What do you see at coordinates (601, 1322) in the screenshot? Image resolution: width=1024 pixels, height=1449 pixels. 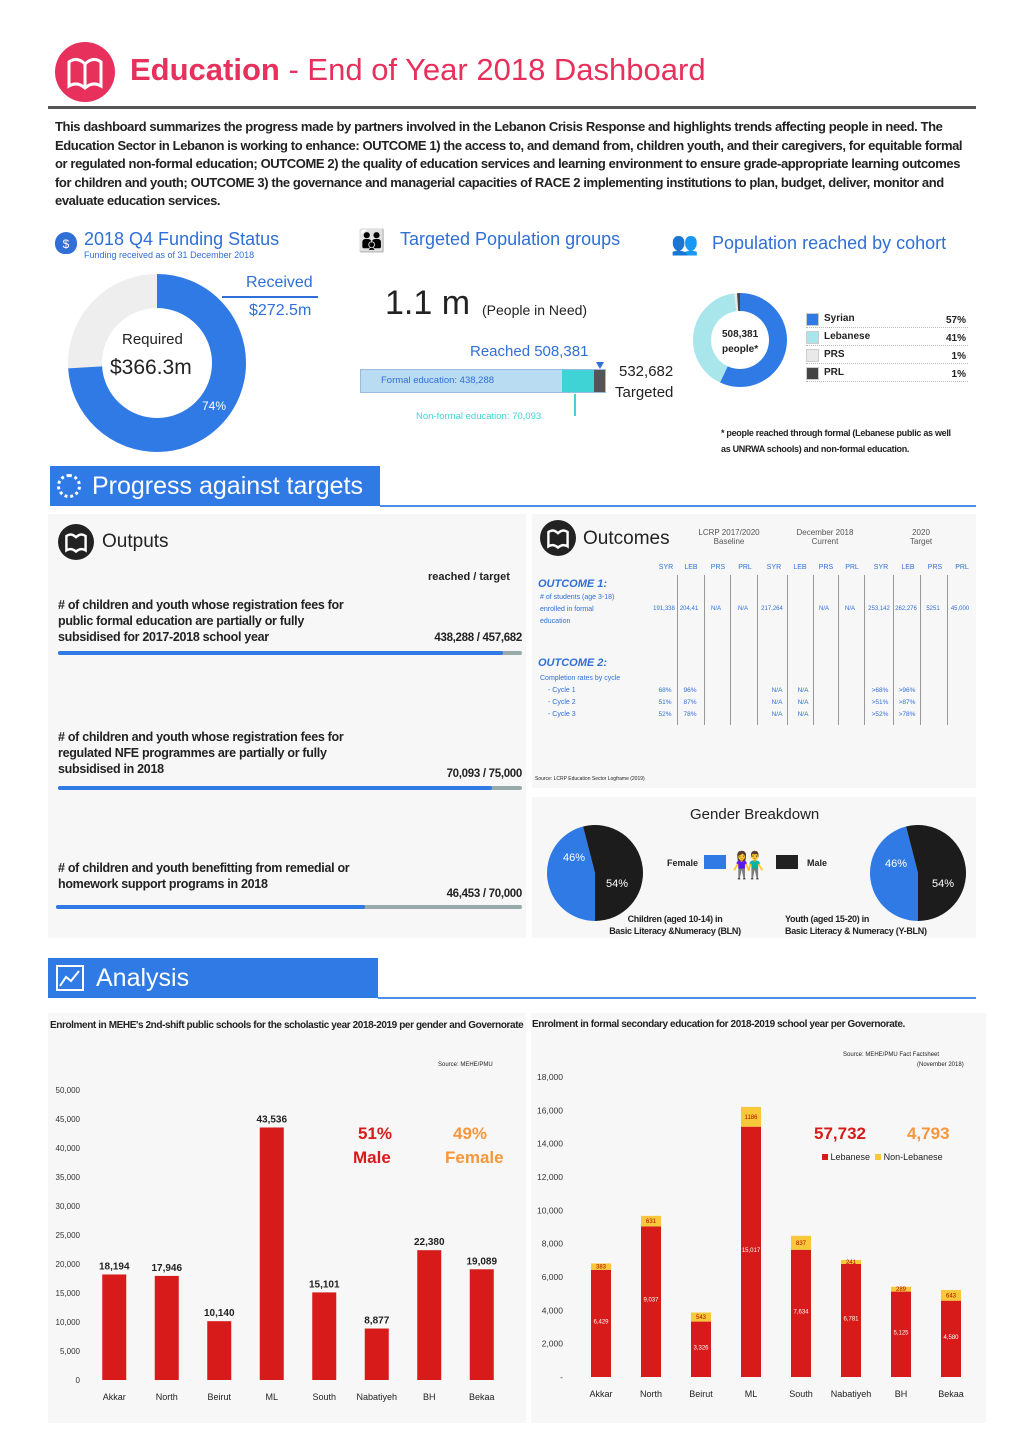 I see `chart2-label-lebanese: 6,429` at bounding box center [601, 1322].